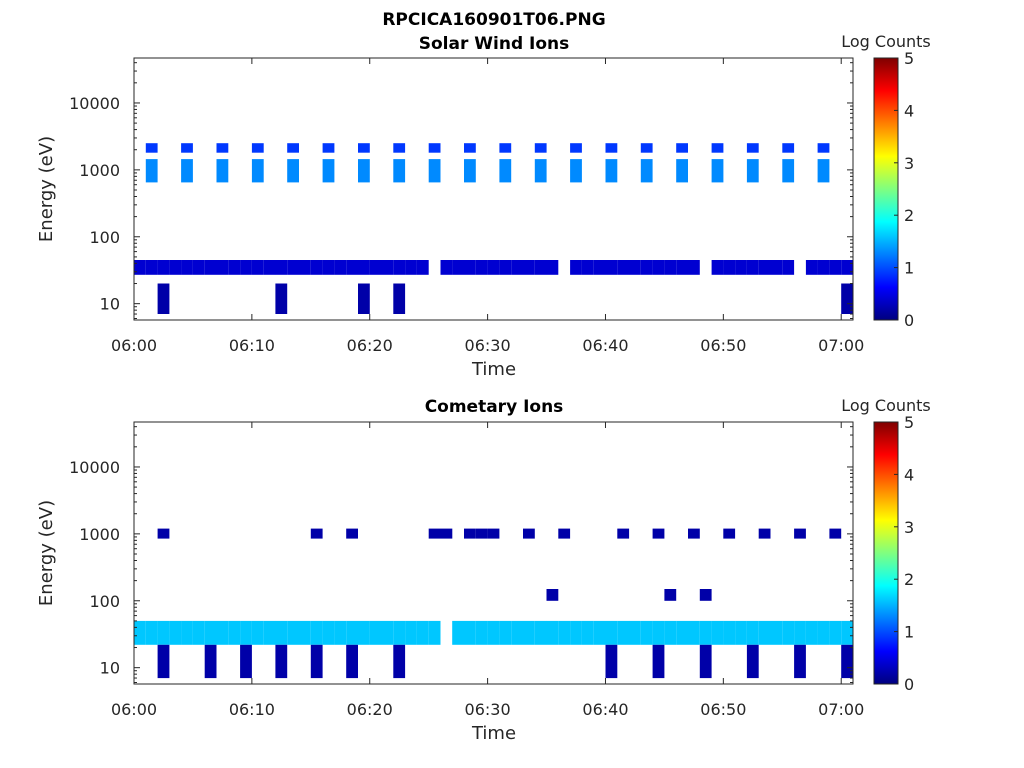  I want to click on y-axis-label: Energy (eV), so click(46, 553).